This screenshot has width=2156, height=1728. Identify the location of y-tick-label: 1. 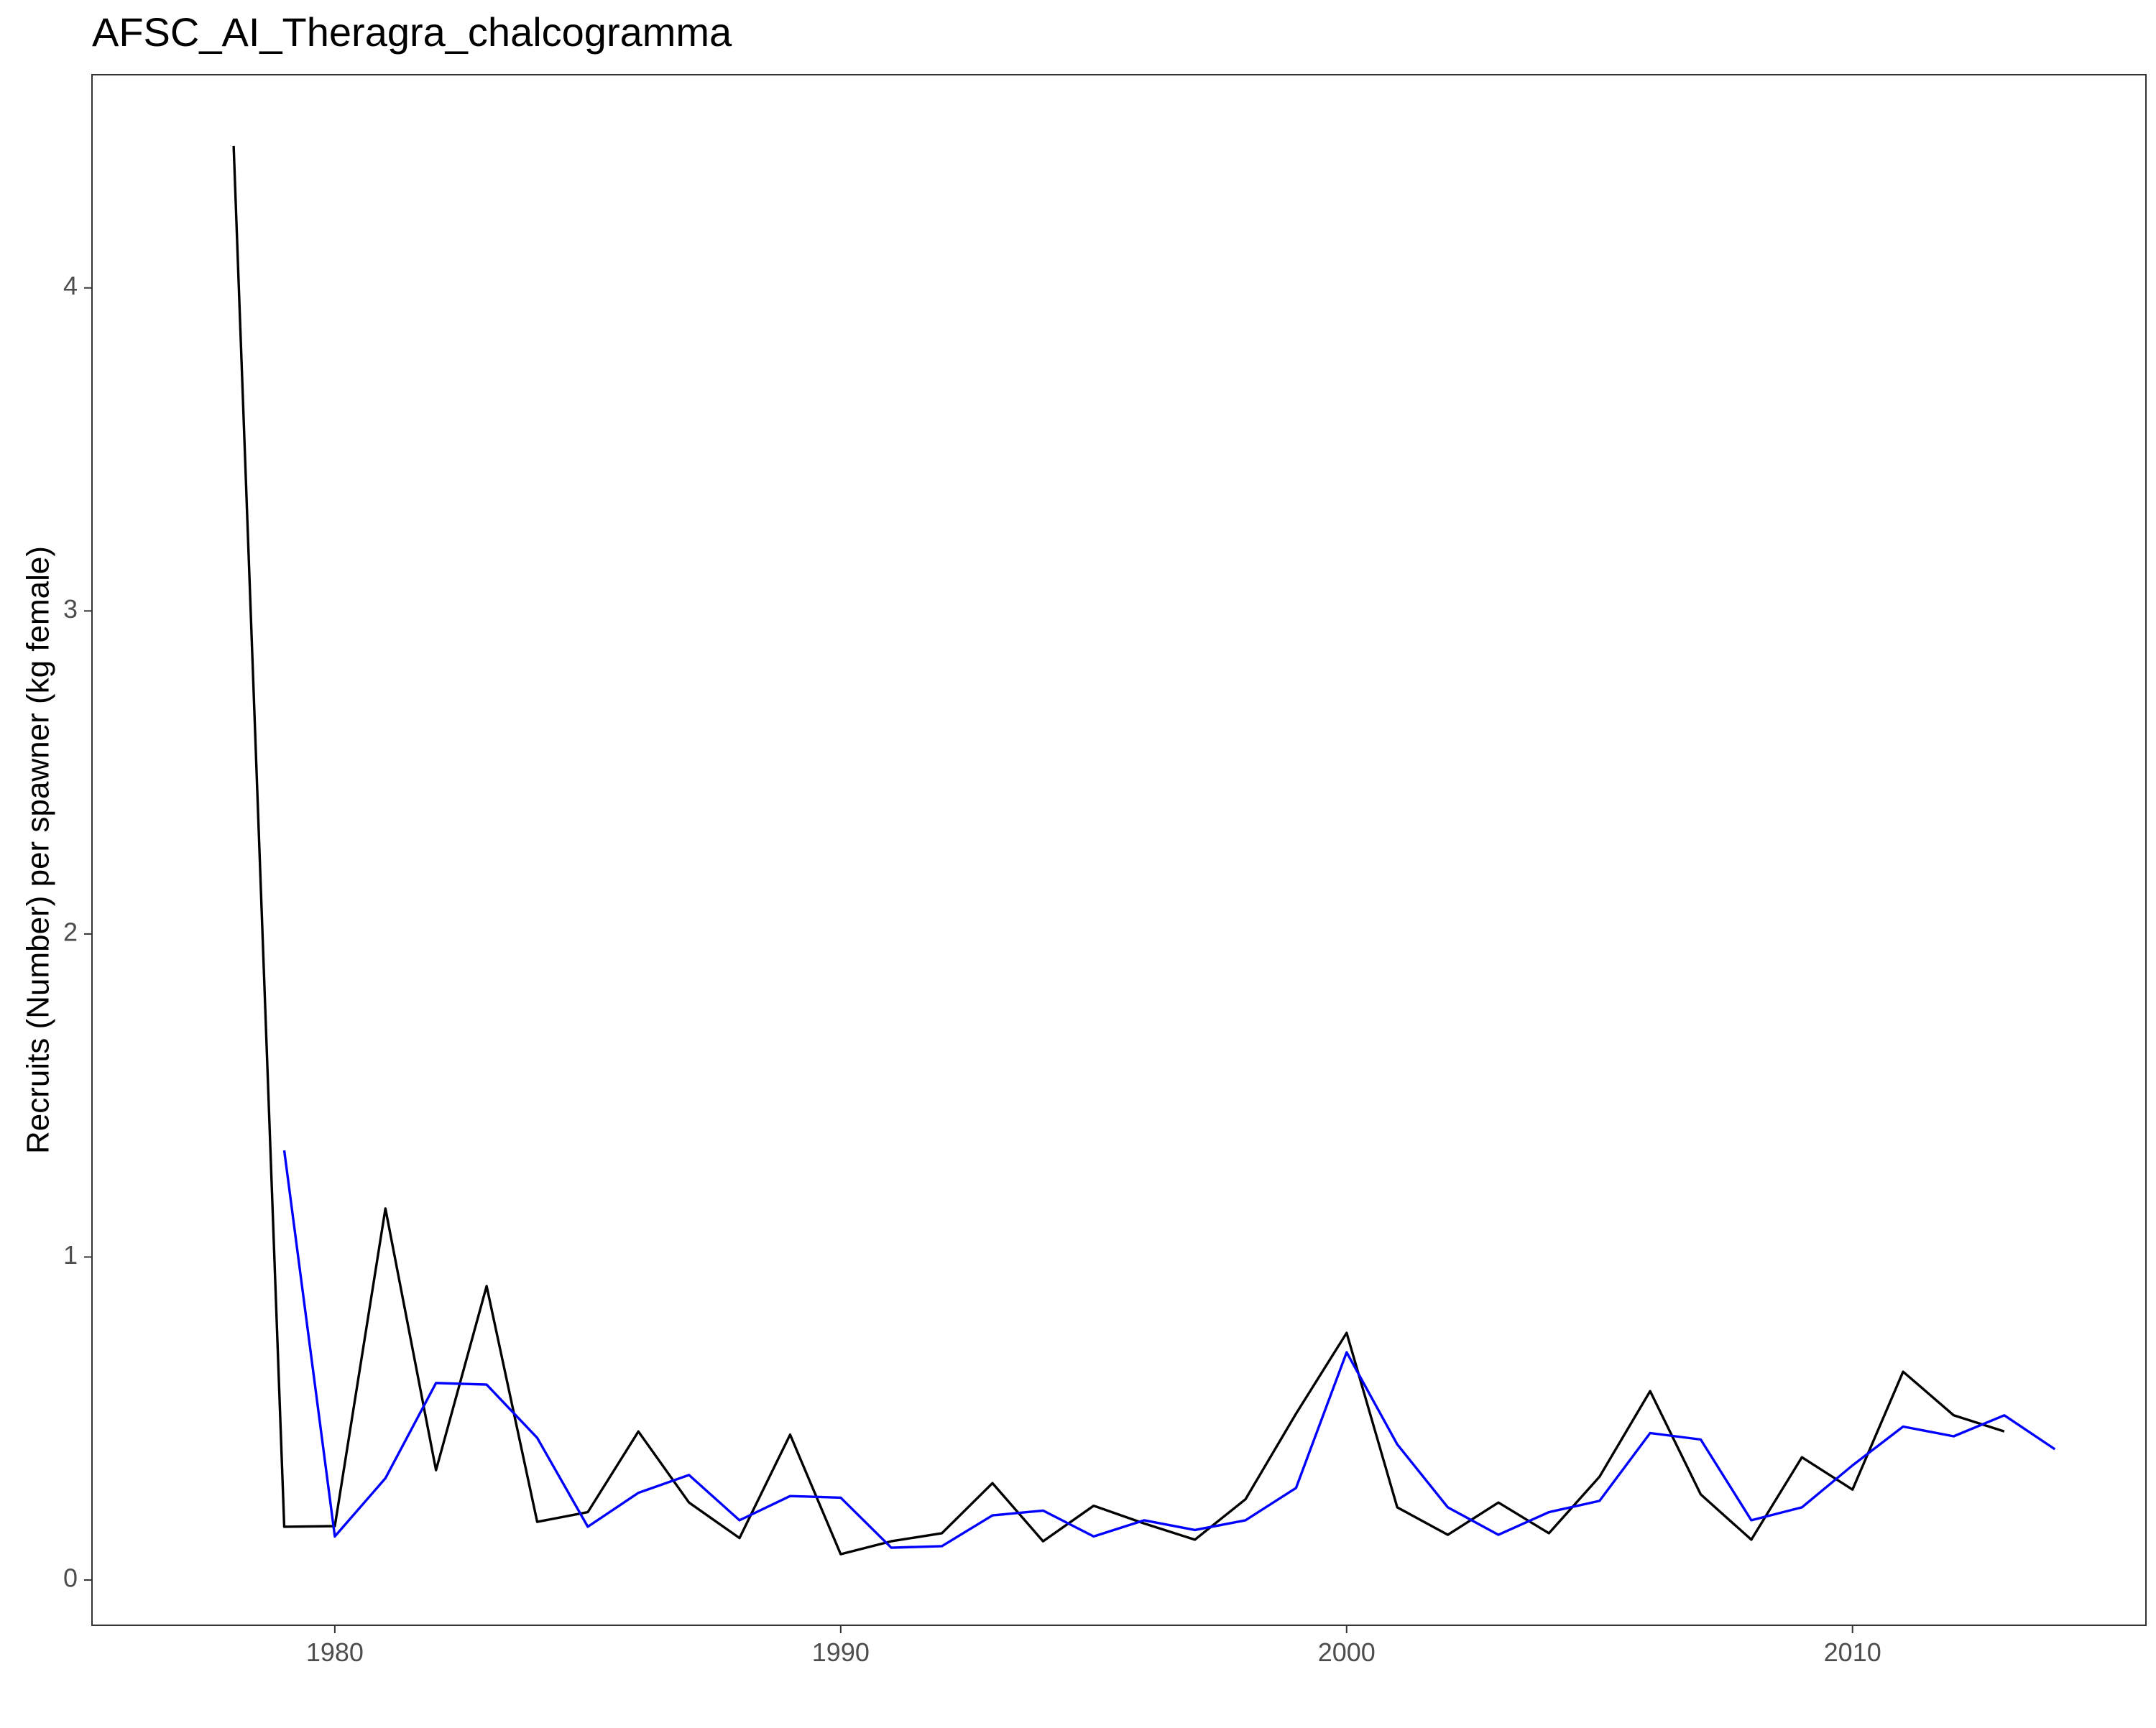
(70, 1255).